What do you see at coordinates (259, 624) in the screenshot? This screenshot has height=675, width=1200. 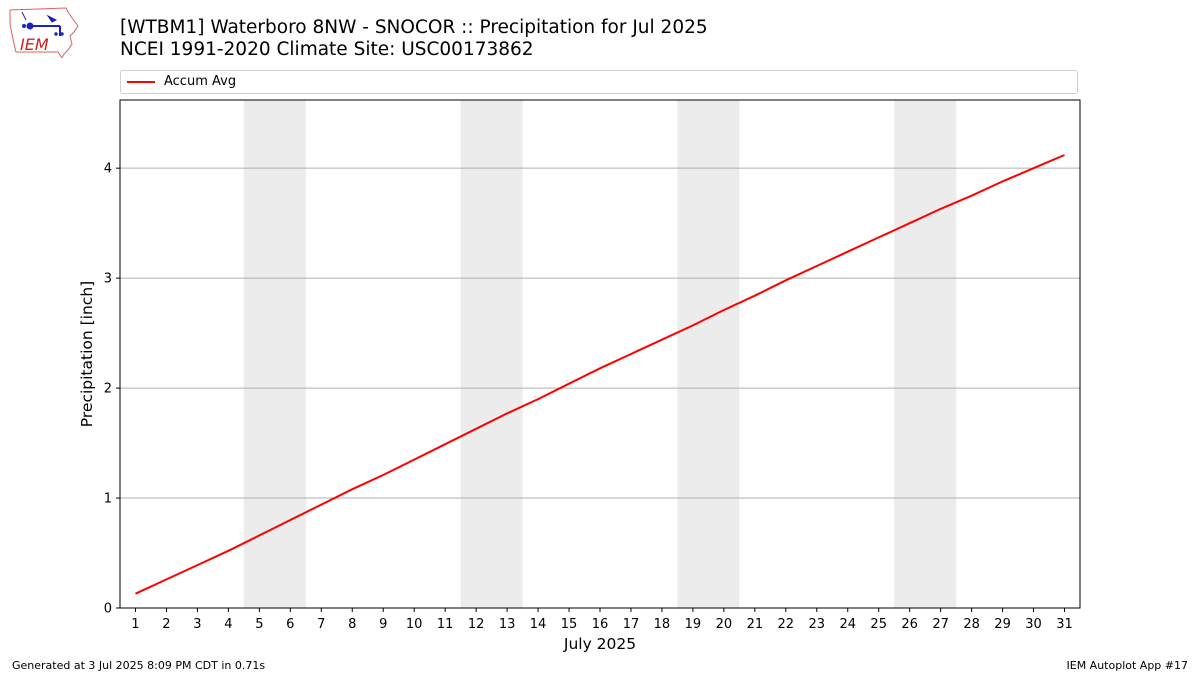 I see `x-tick-label-5: 5` at bounding box center [259, 624].